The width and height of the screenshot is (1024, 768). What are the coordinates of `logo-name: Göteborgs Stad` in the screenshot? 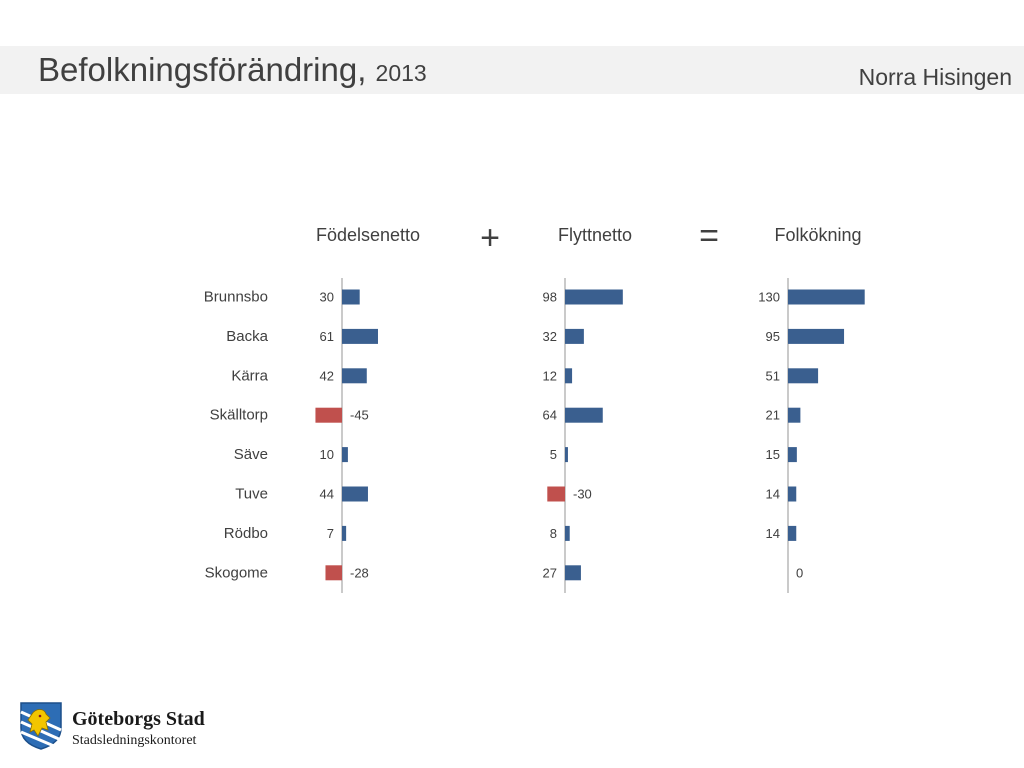 It's located at (138, 719).